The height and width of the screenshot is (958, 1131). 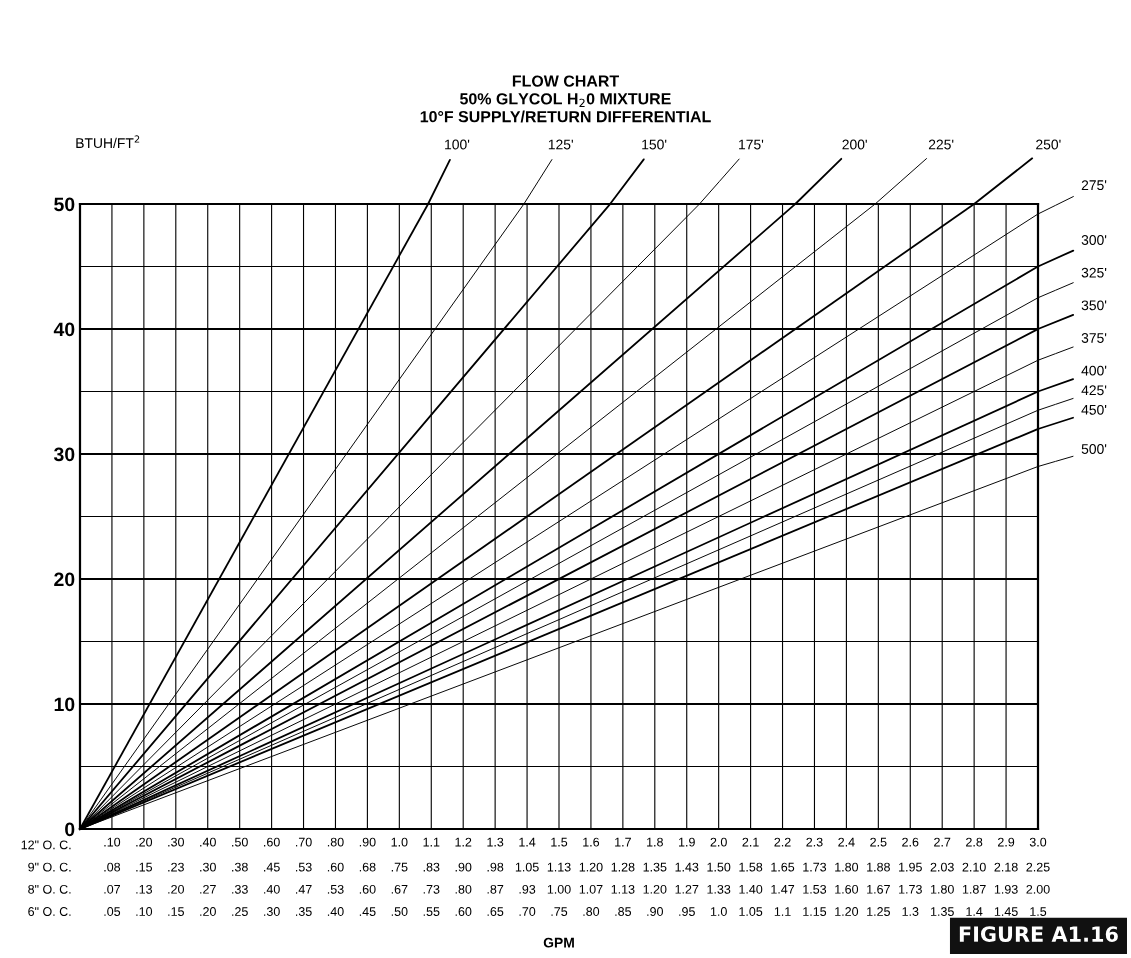 What do you see at coordinates (64, 454) in the screenshot?
I see `y-tick-label: 30` at bounding box center [64, 454].